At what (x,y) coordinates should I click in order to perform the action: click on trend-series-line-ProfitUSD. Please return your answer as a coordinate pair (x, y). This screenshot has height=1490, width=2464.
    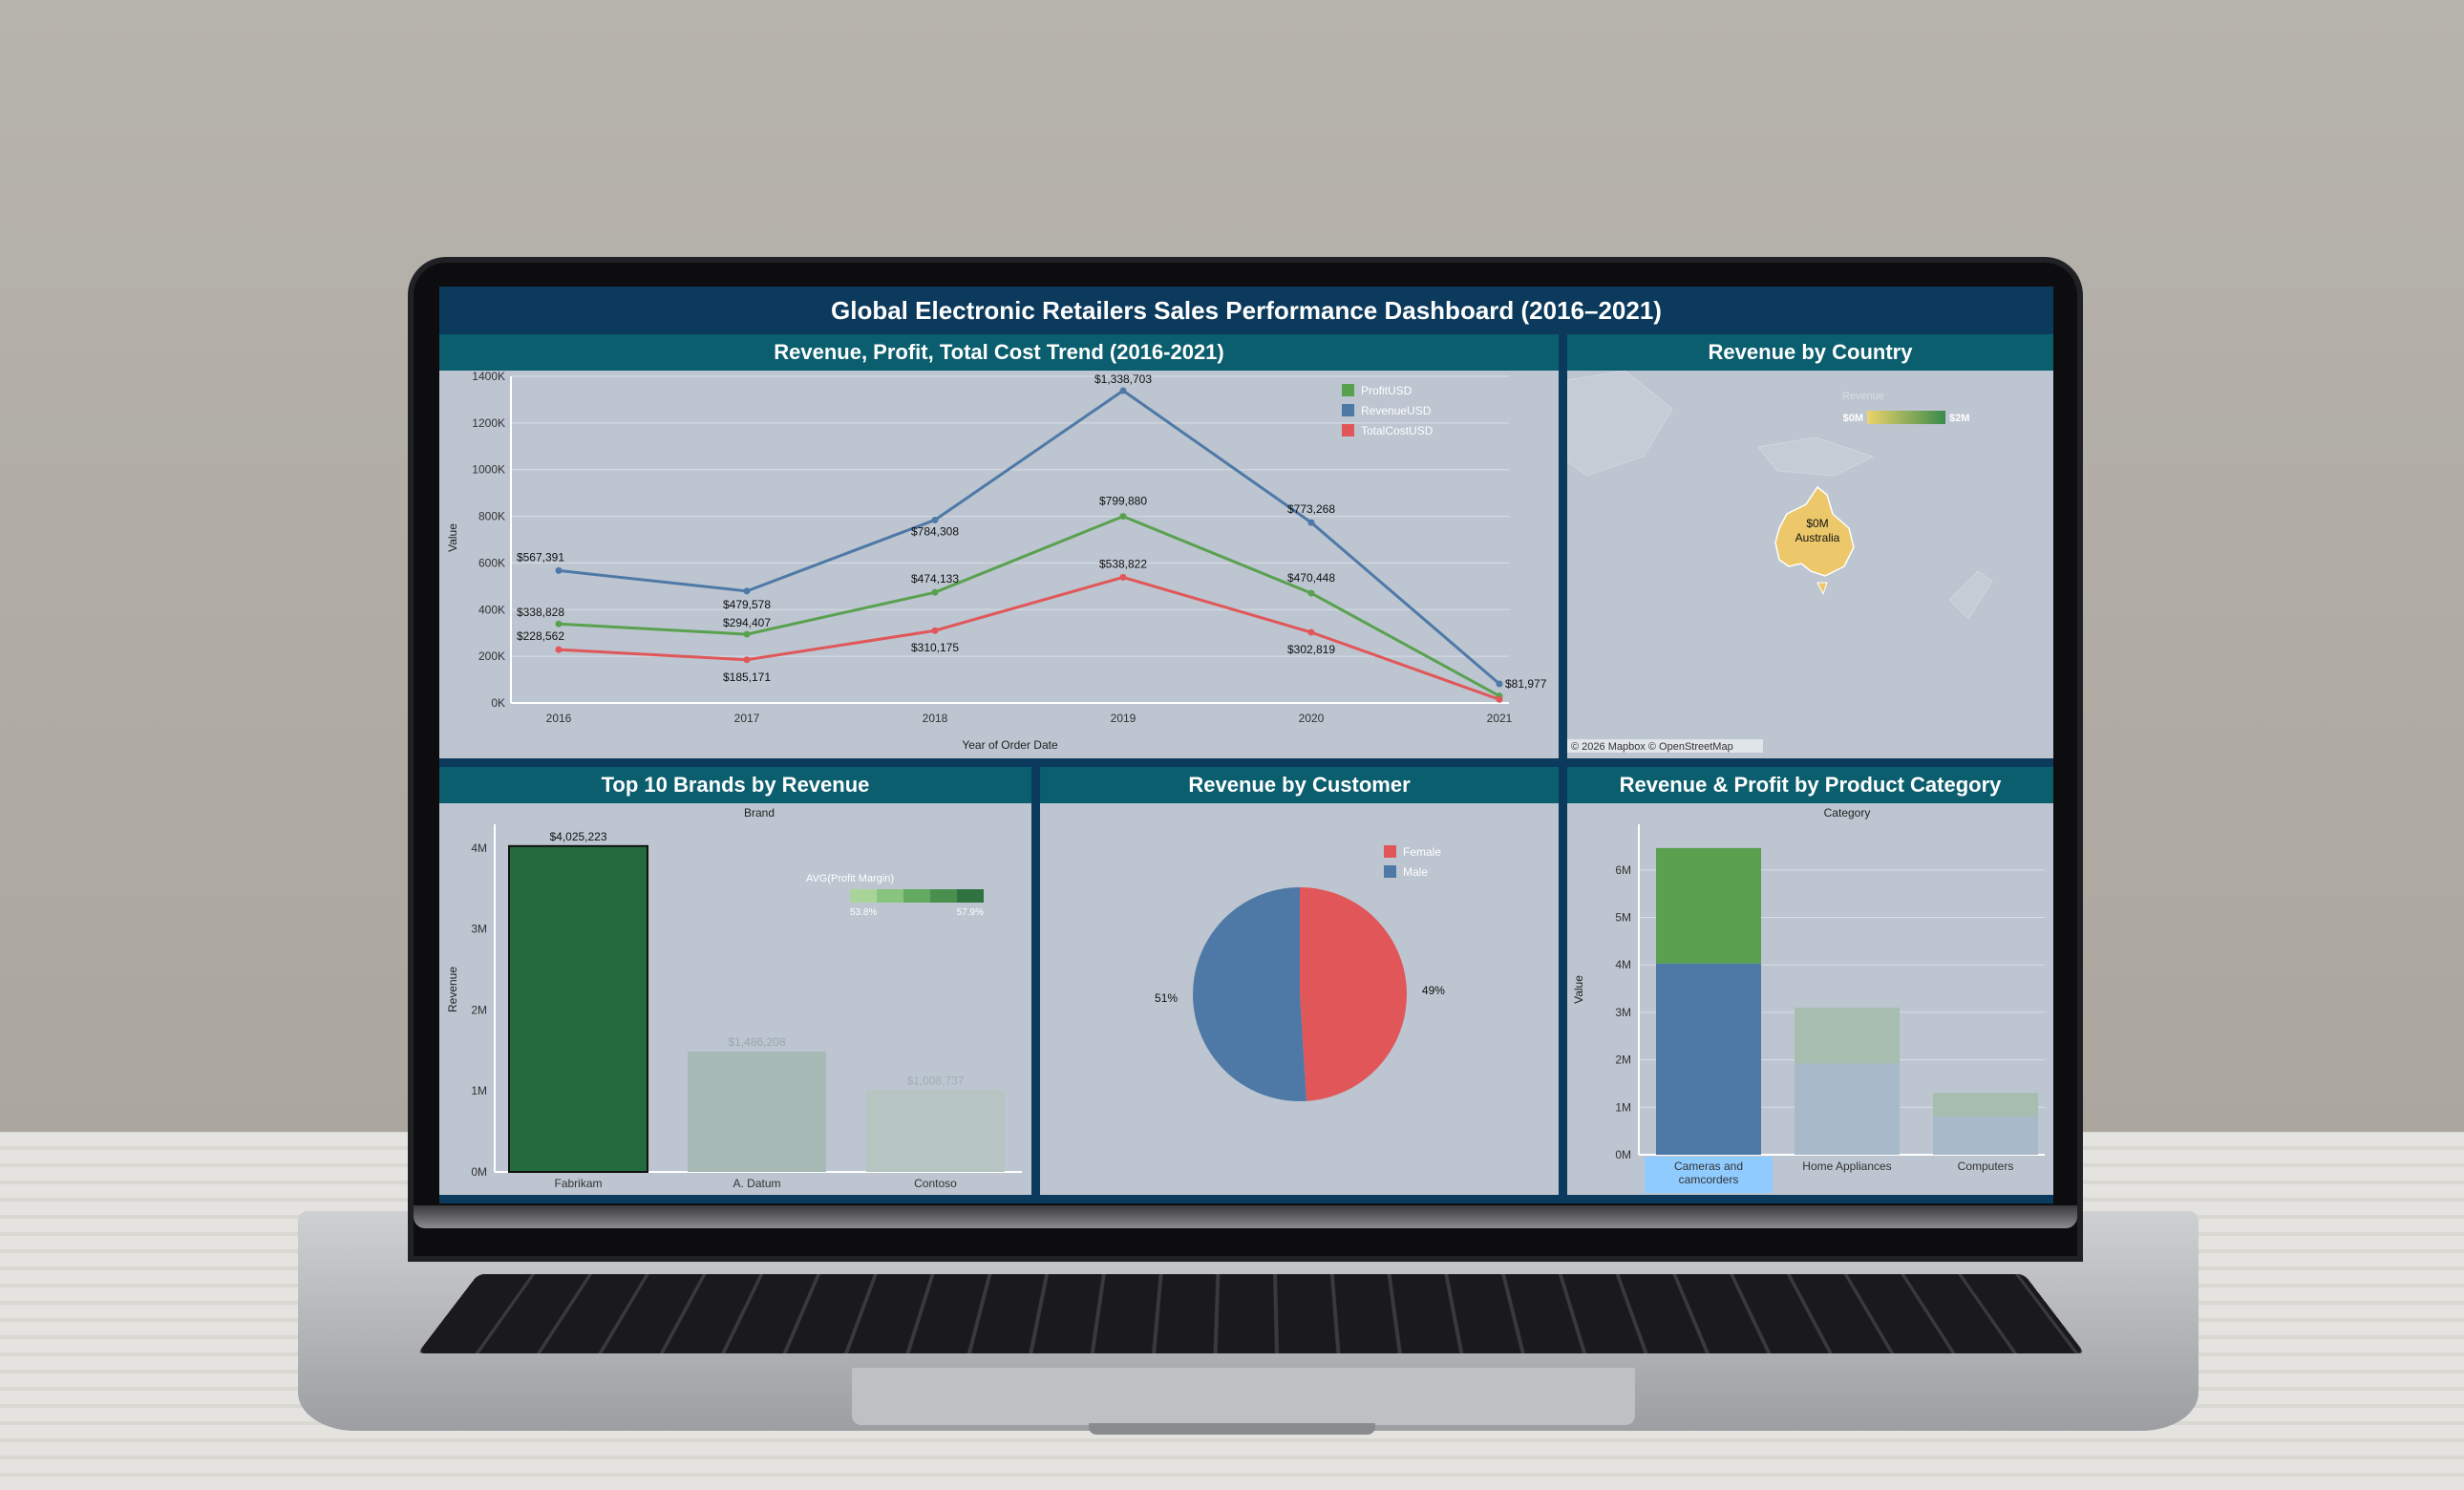
    Looking at the image, I should click on (1029, 606).